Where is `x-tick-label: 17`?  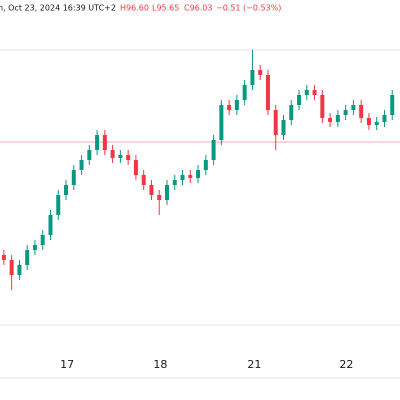 x-tick-label: 17 is located at coordinates (67, 364).